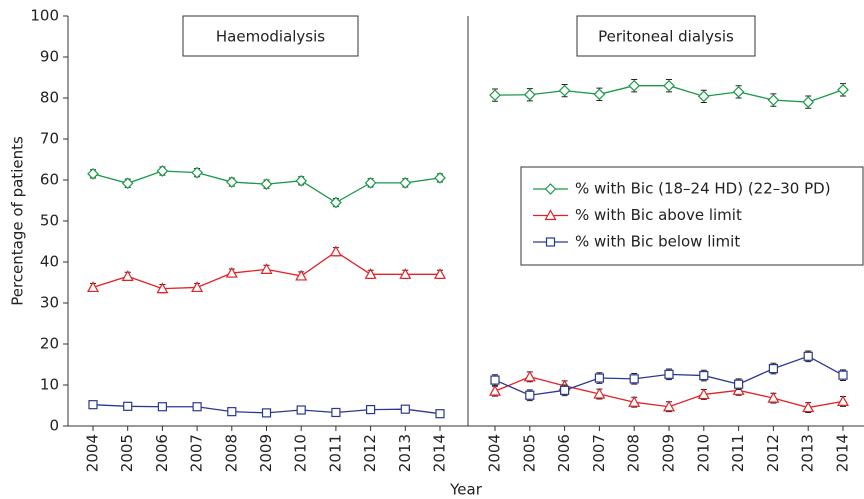  I want to click on y-axis-label: Percentage of patients, so click(18, 221).